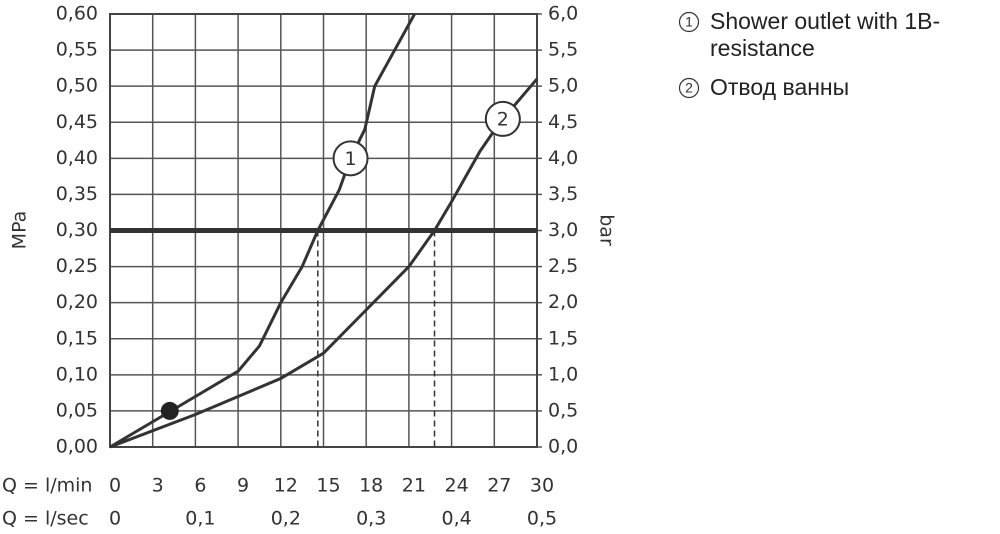 The height and width of the screenshot is (534, 1000). Describe the element at coordinates (563, 122) in the screenshot. I see `y2-tick-label: 4,5` at that location.